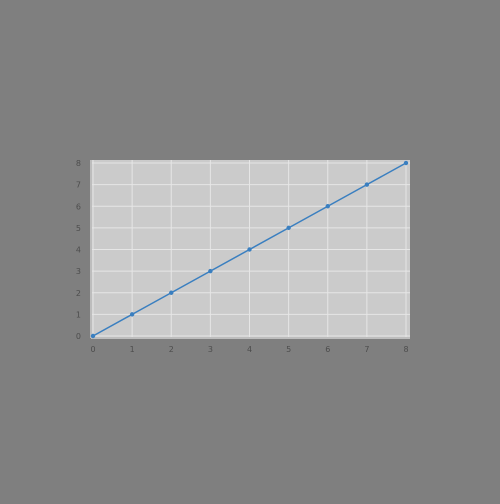  I want to click on y-tick-label-2: 2, so click(78, 293).